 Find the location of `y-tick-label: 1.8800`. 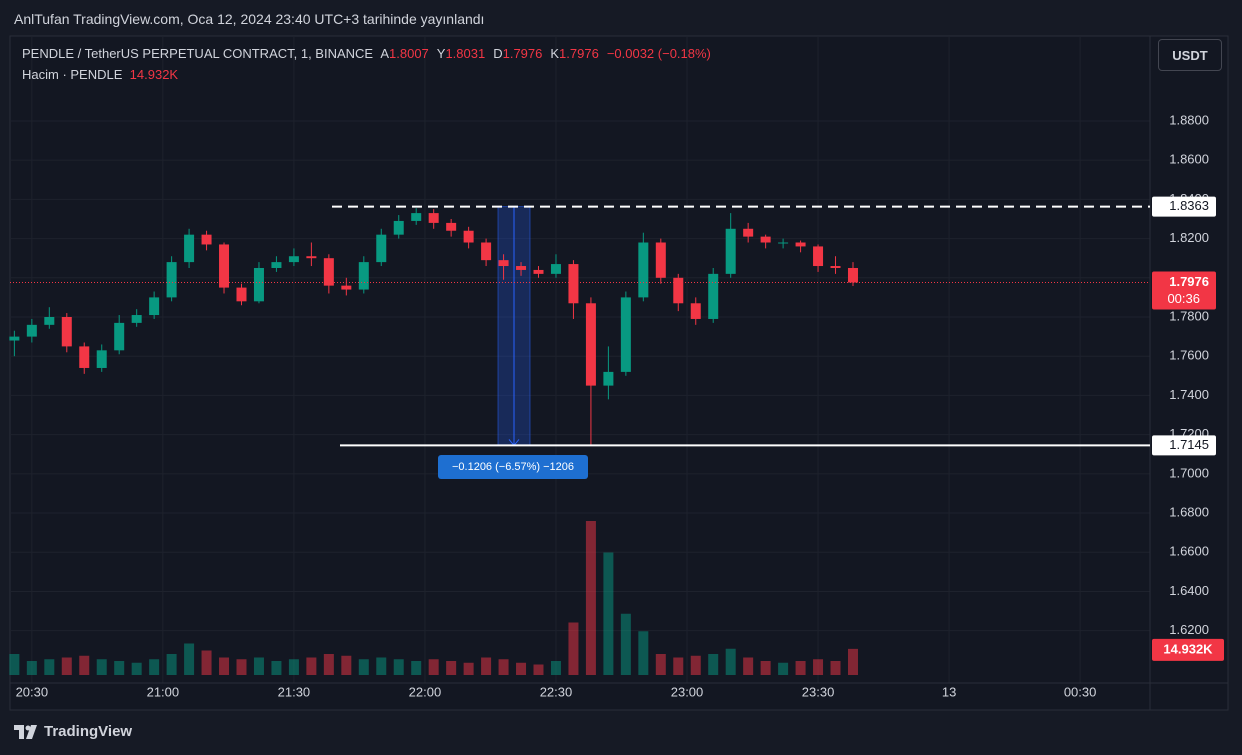

y-tick-label: 1.8800 is located at coordinates (1189, 119).